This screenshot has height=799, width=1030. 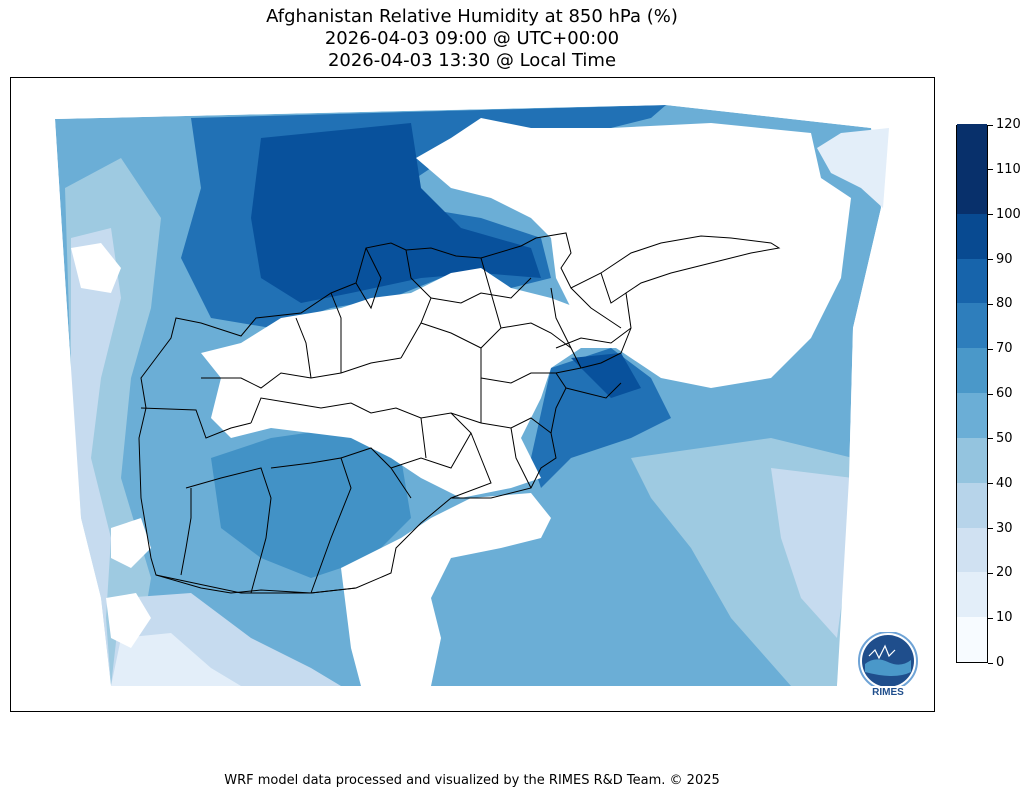 What do you see at coordinates (606, 375) in the screenshot?
I see `field-east-verydark` at bounding box center [606, 375].